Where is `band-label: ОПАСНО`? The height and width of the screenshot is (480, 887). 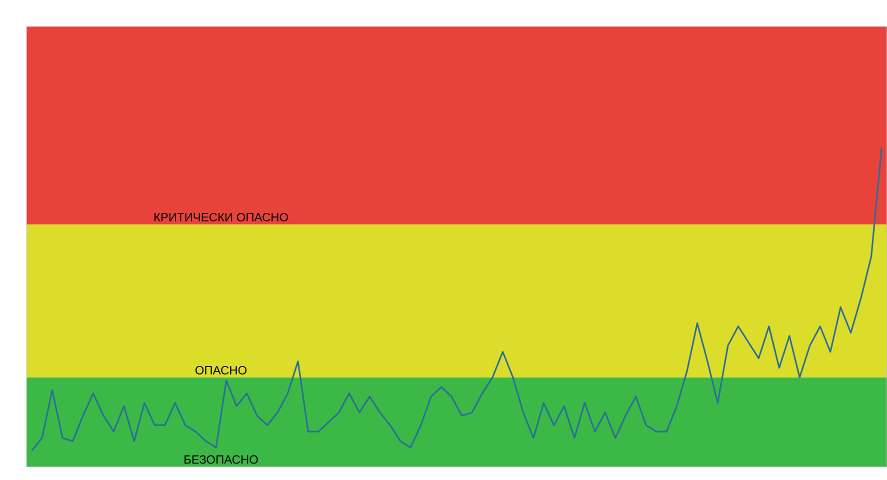 band-label: ОПАСНО is located at coordinates (221, 370).